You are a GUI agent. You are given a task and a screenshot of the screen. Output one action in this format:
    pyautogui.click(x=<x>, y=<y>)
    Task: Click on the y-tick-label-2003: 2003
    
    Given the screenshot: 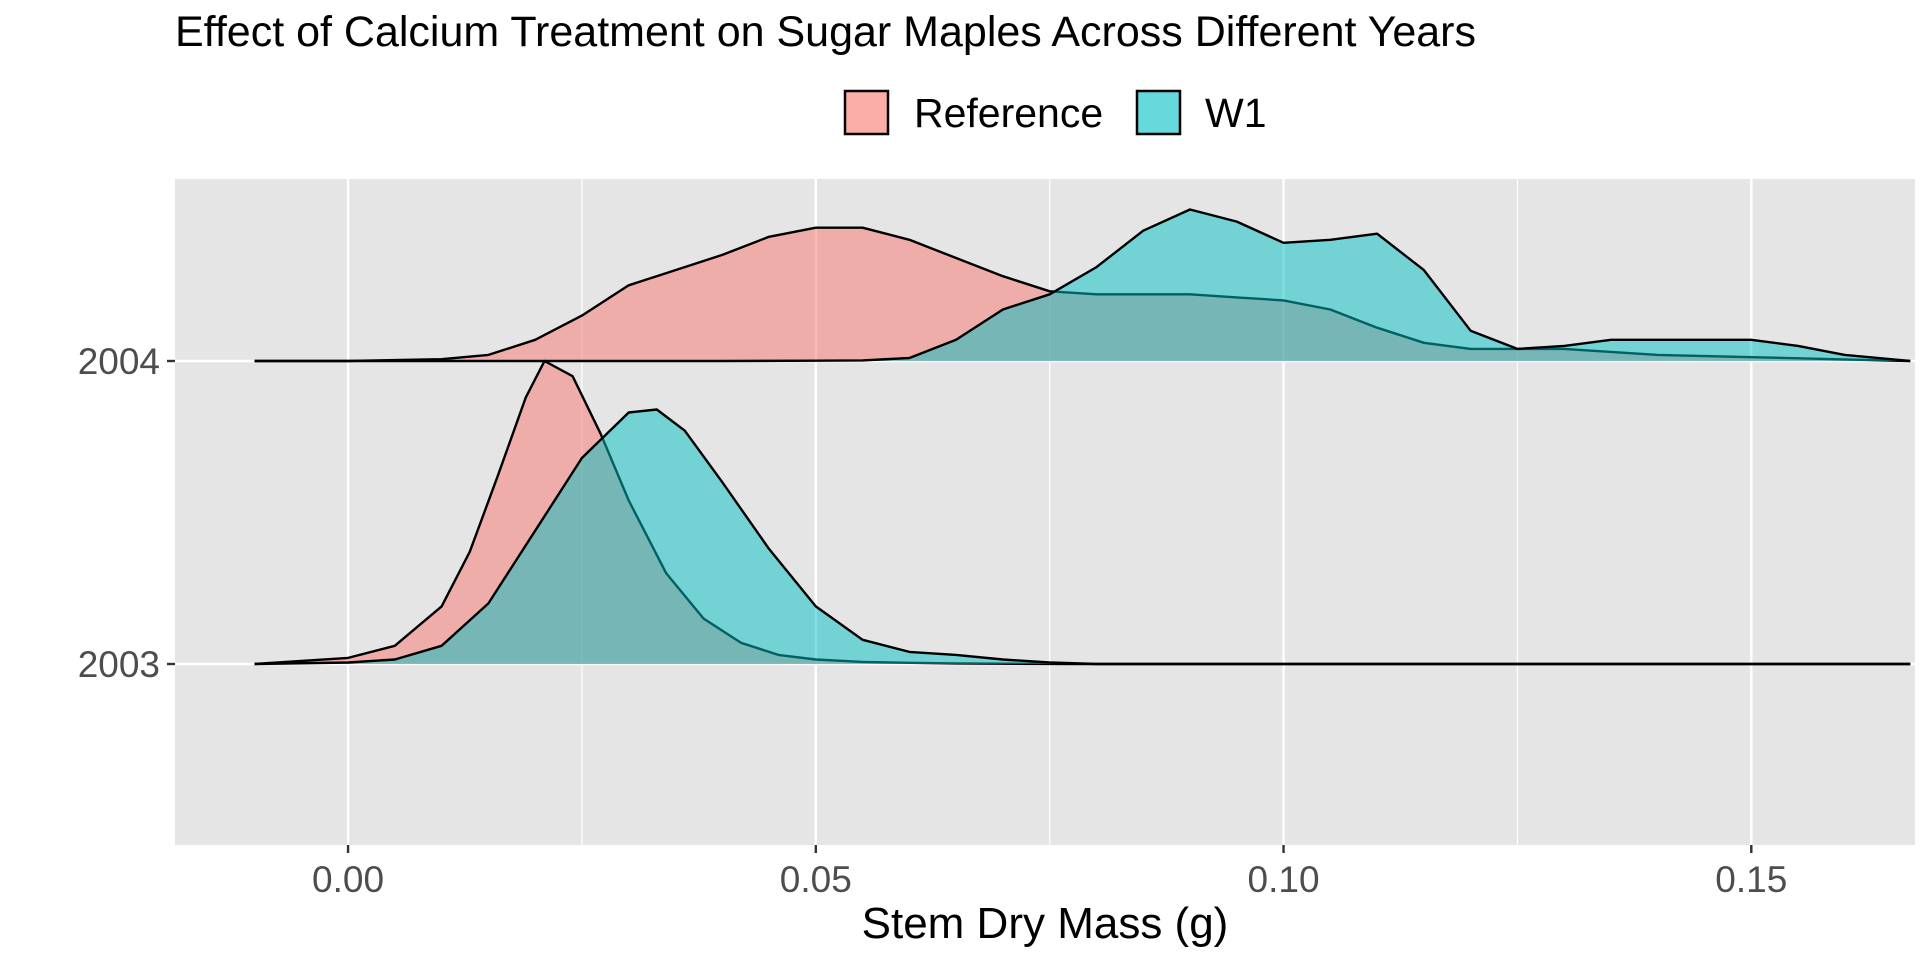 What is the action you would take?
    pyautogui.click(x=119, y=664)
    